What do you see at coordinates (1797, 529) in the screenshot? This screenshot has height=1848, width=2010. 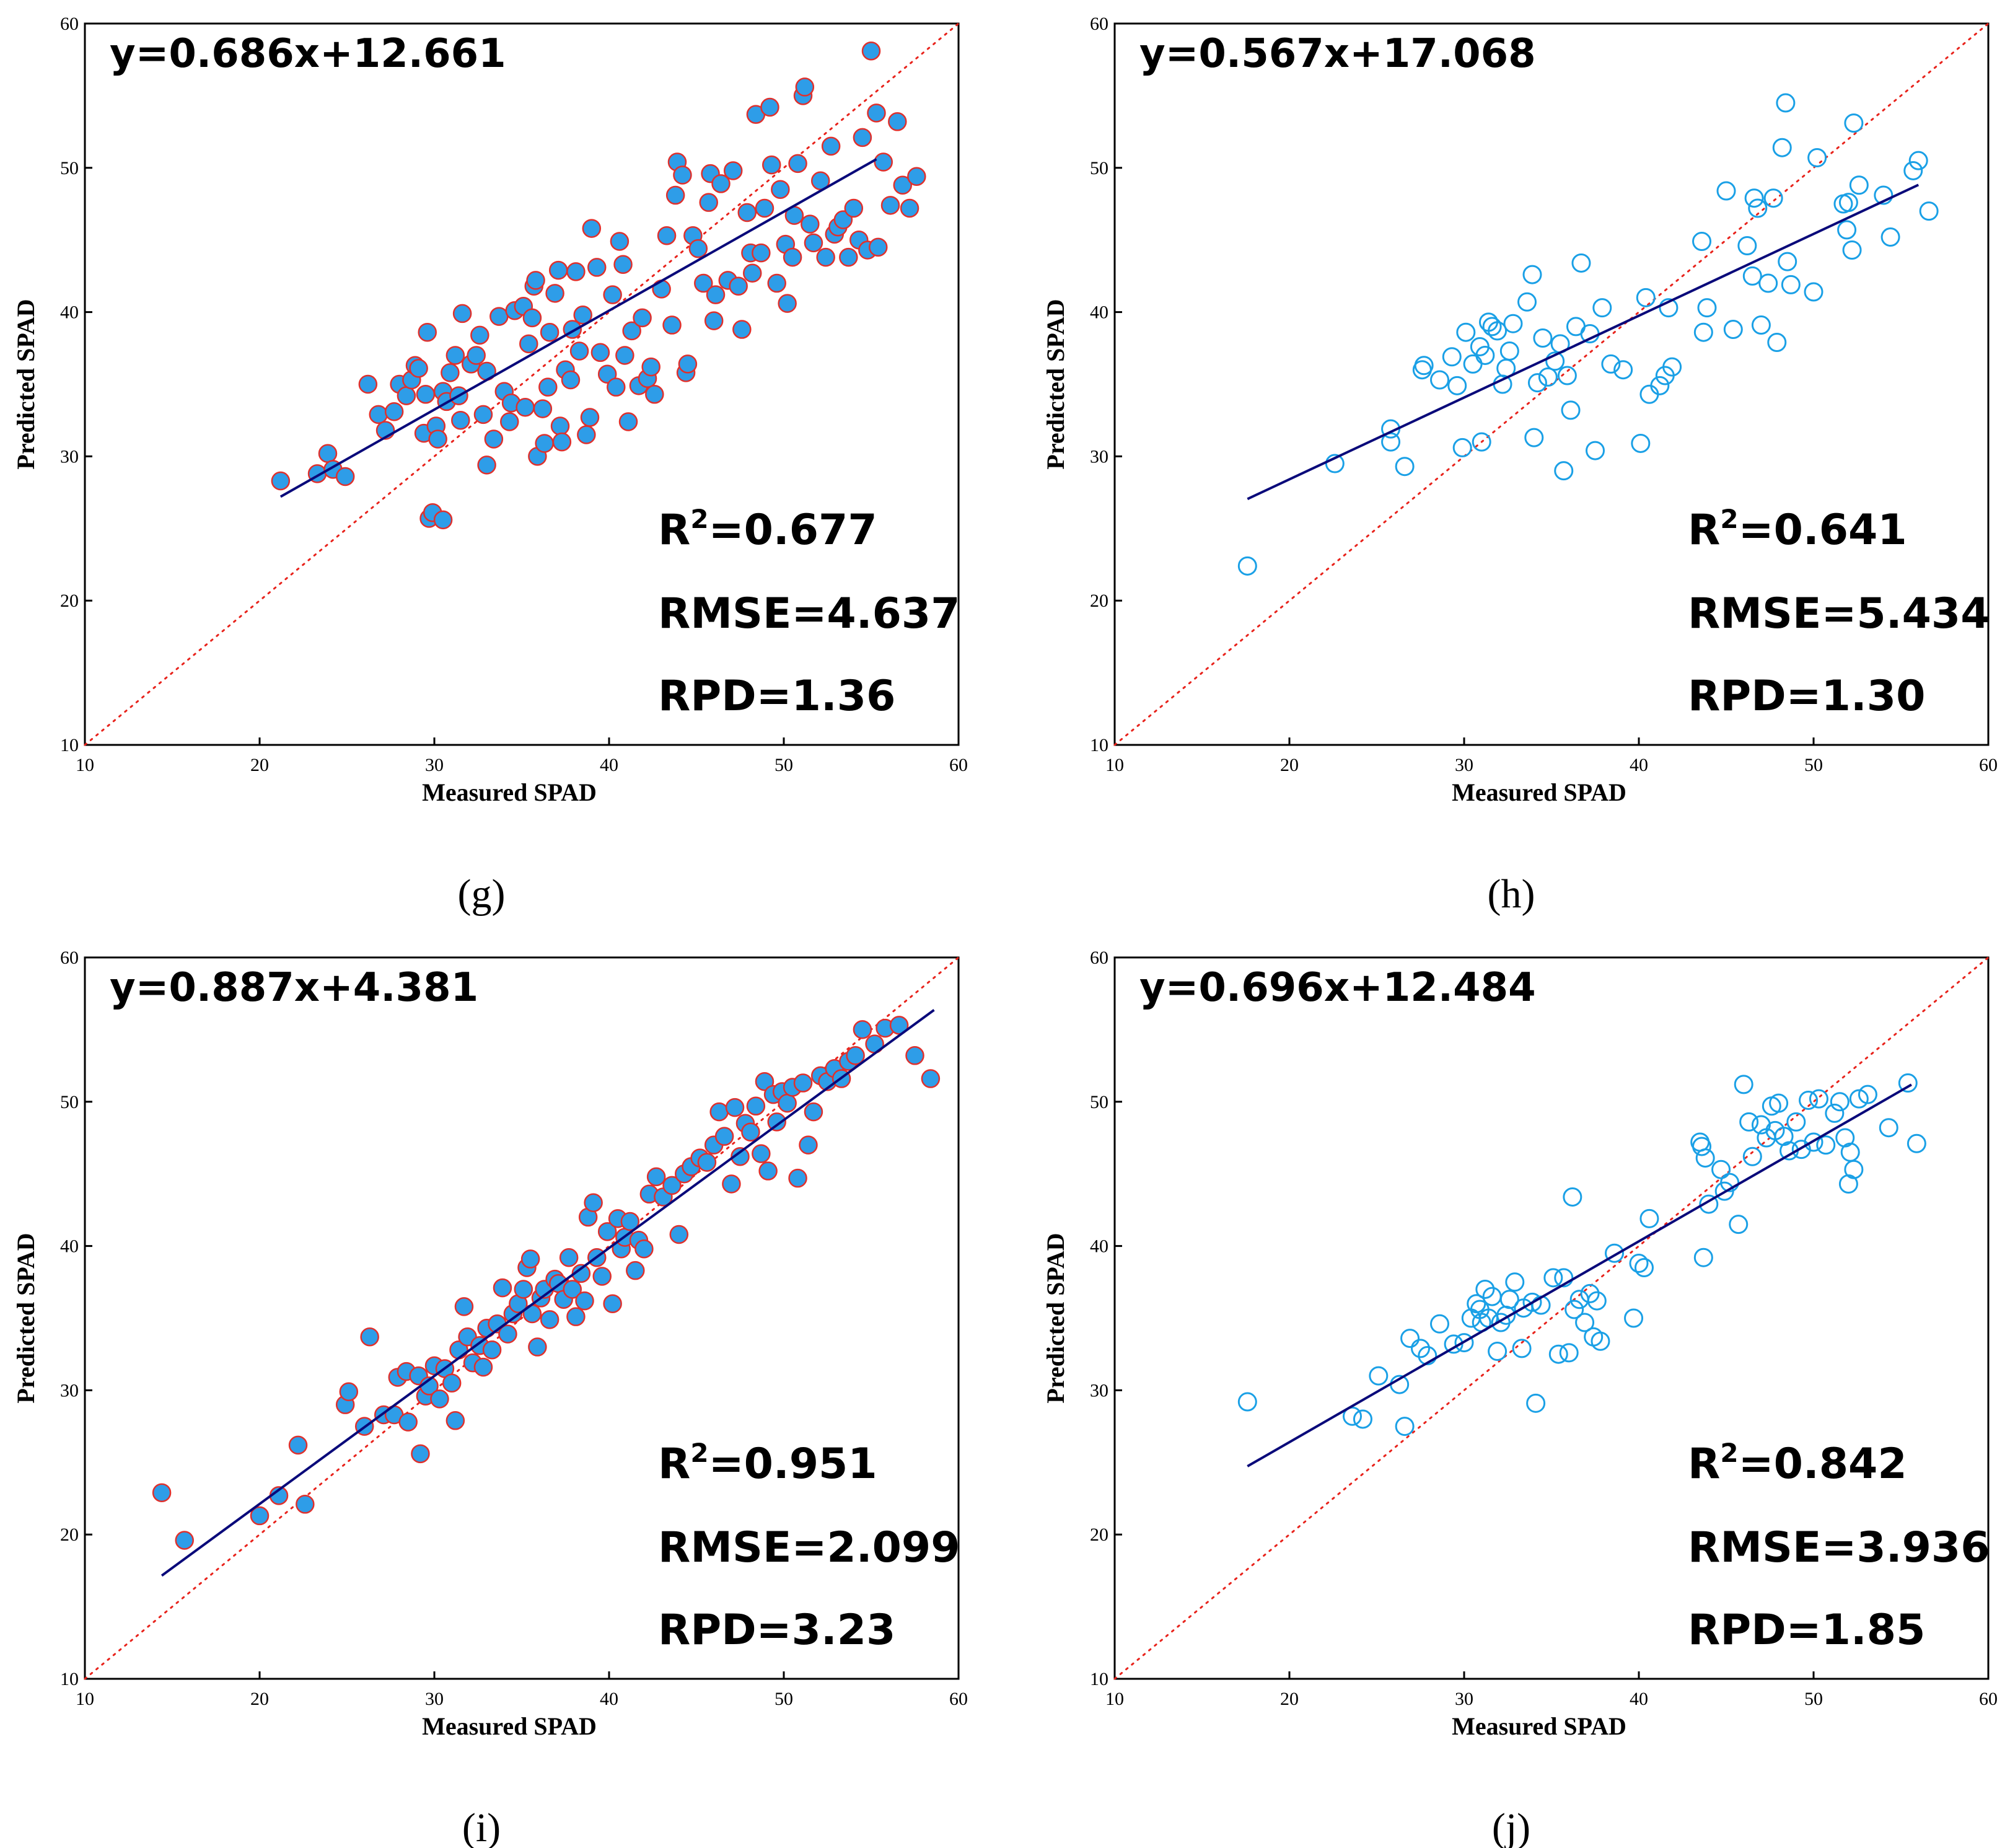 I see `r-squared-value: R2=0.641` at bounding box center [1797, 529].